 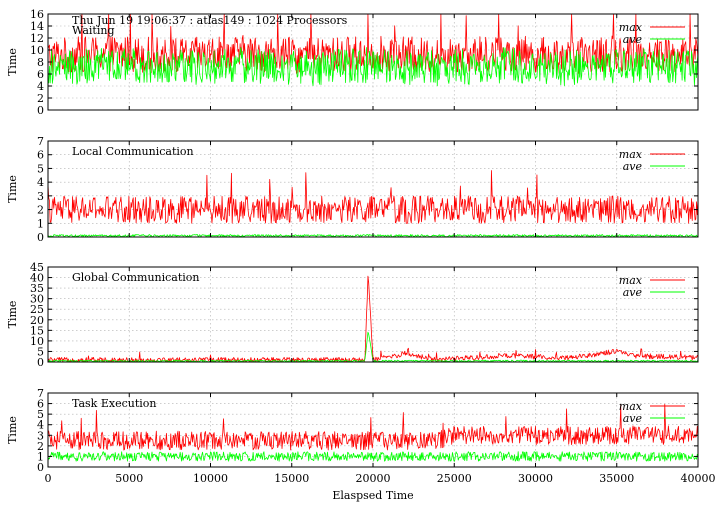 What do you see at coordinates (37, 299) in the screenshot?
I see `y-tick-label: 30` at bounding box center [37, 299].